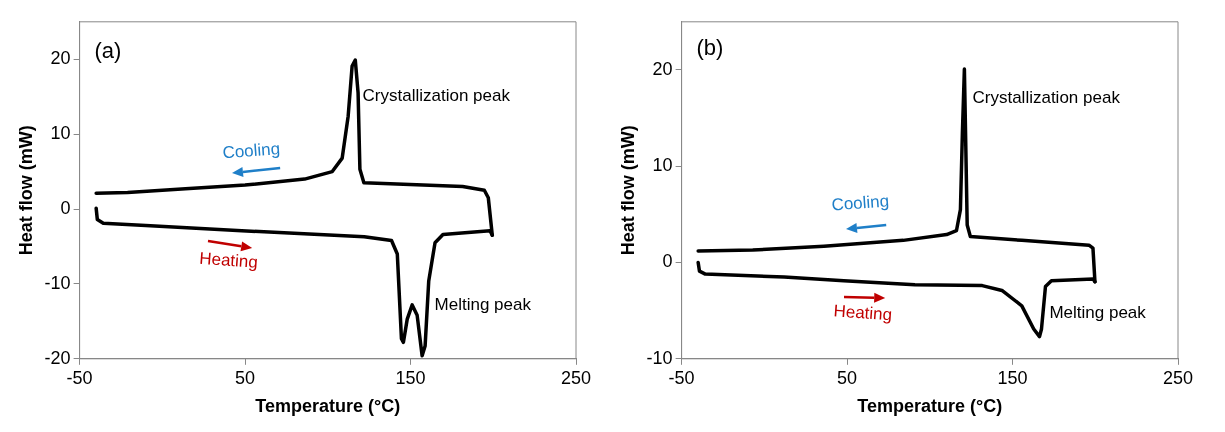 The image size is (1225, 432). Describe the element at coordinates (57, 357) in the screenshot. I see `y-tick-label: -20` at that location.